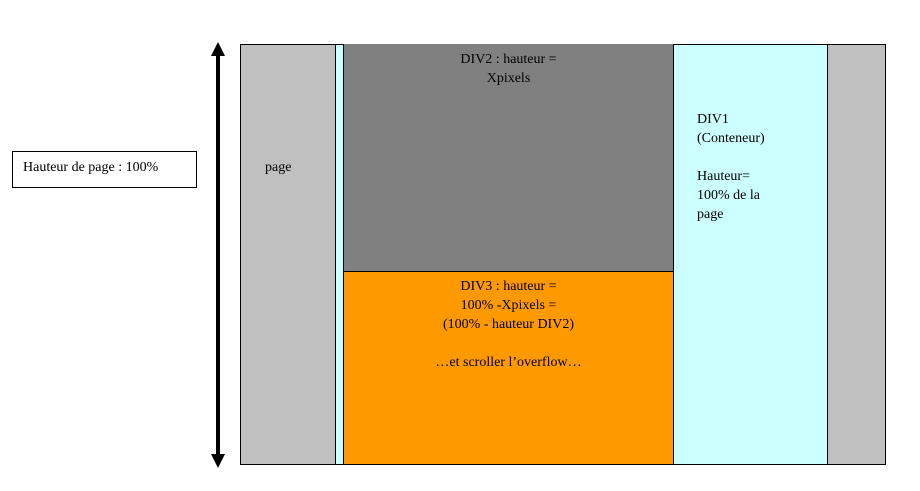 Image resolution: width=920 pixels, height=491 pixels. I want to click on div3-line: DIV3 : hauteur =, so click(508, 286).